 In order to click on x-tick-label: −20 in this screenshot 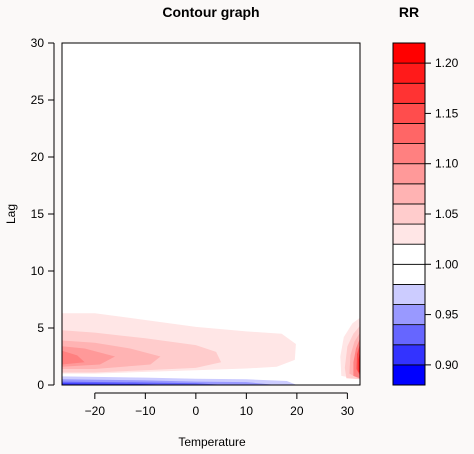, I will do `click(95, 411)`.